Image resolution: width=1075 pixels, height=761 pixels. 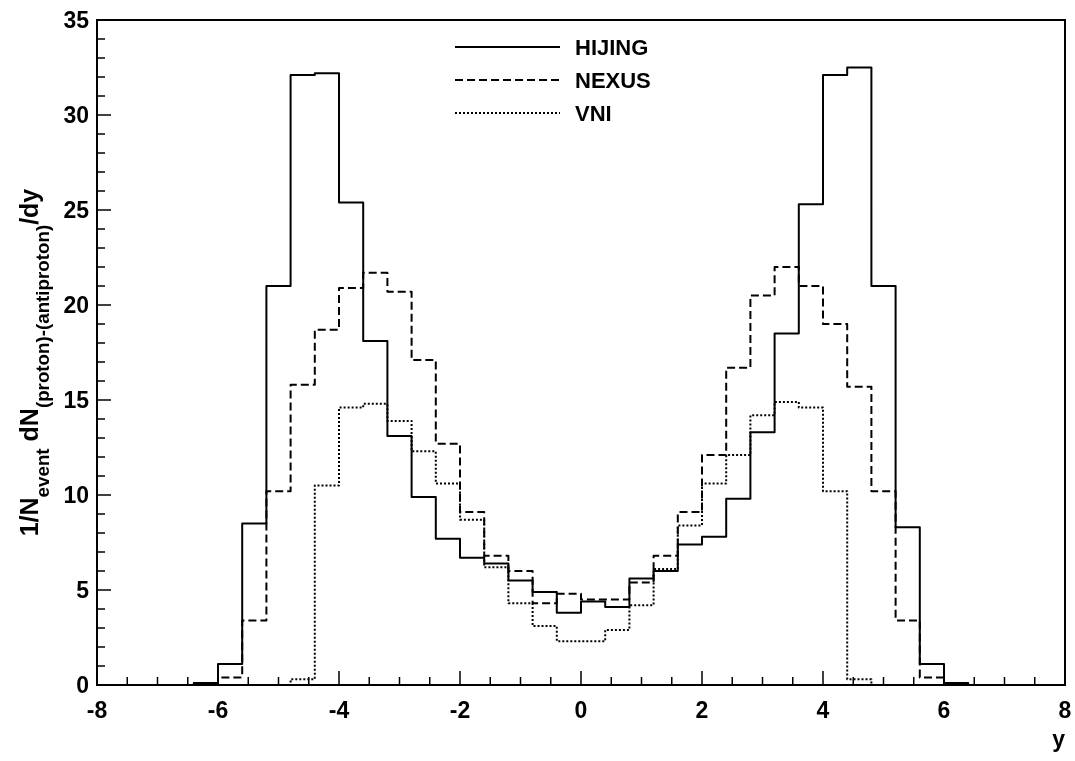 What do you see at coordinates (76, 115) in the screenshot?
I see `y-tick-label: 30` at bounding box center [76, 115].